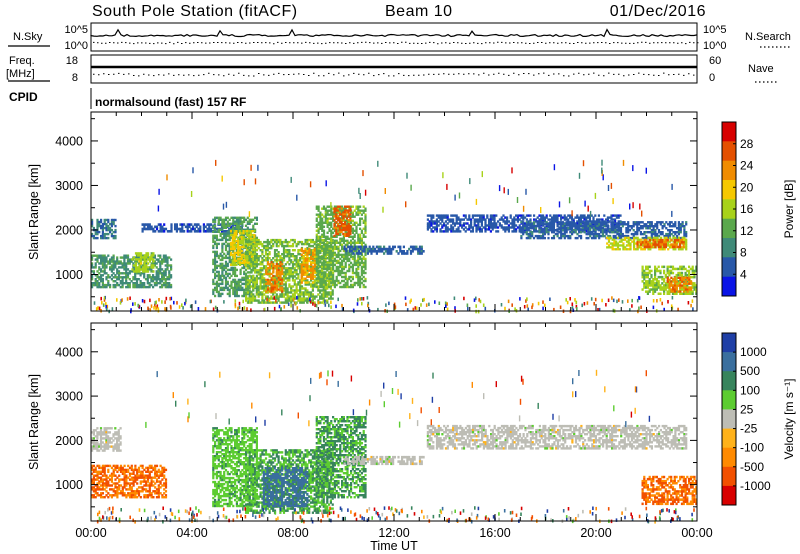 The image size is (800, 554). What do you see at coordinates (127, 98) in the screenshot?
I see `cpid-panel: CPID normalsound (fast) 157 RF` at bounding box center [127, 98].